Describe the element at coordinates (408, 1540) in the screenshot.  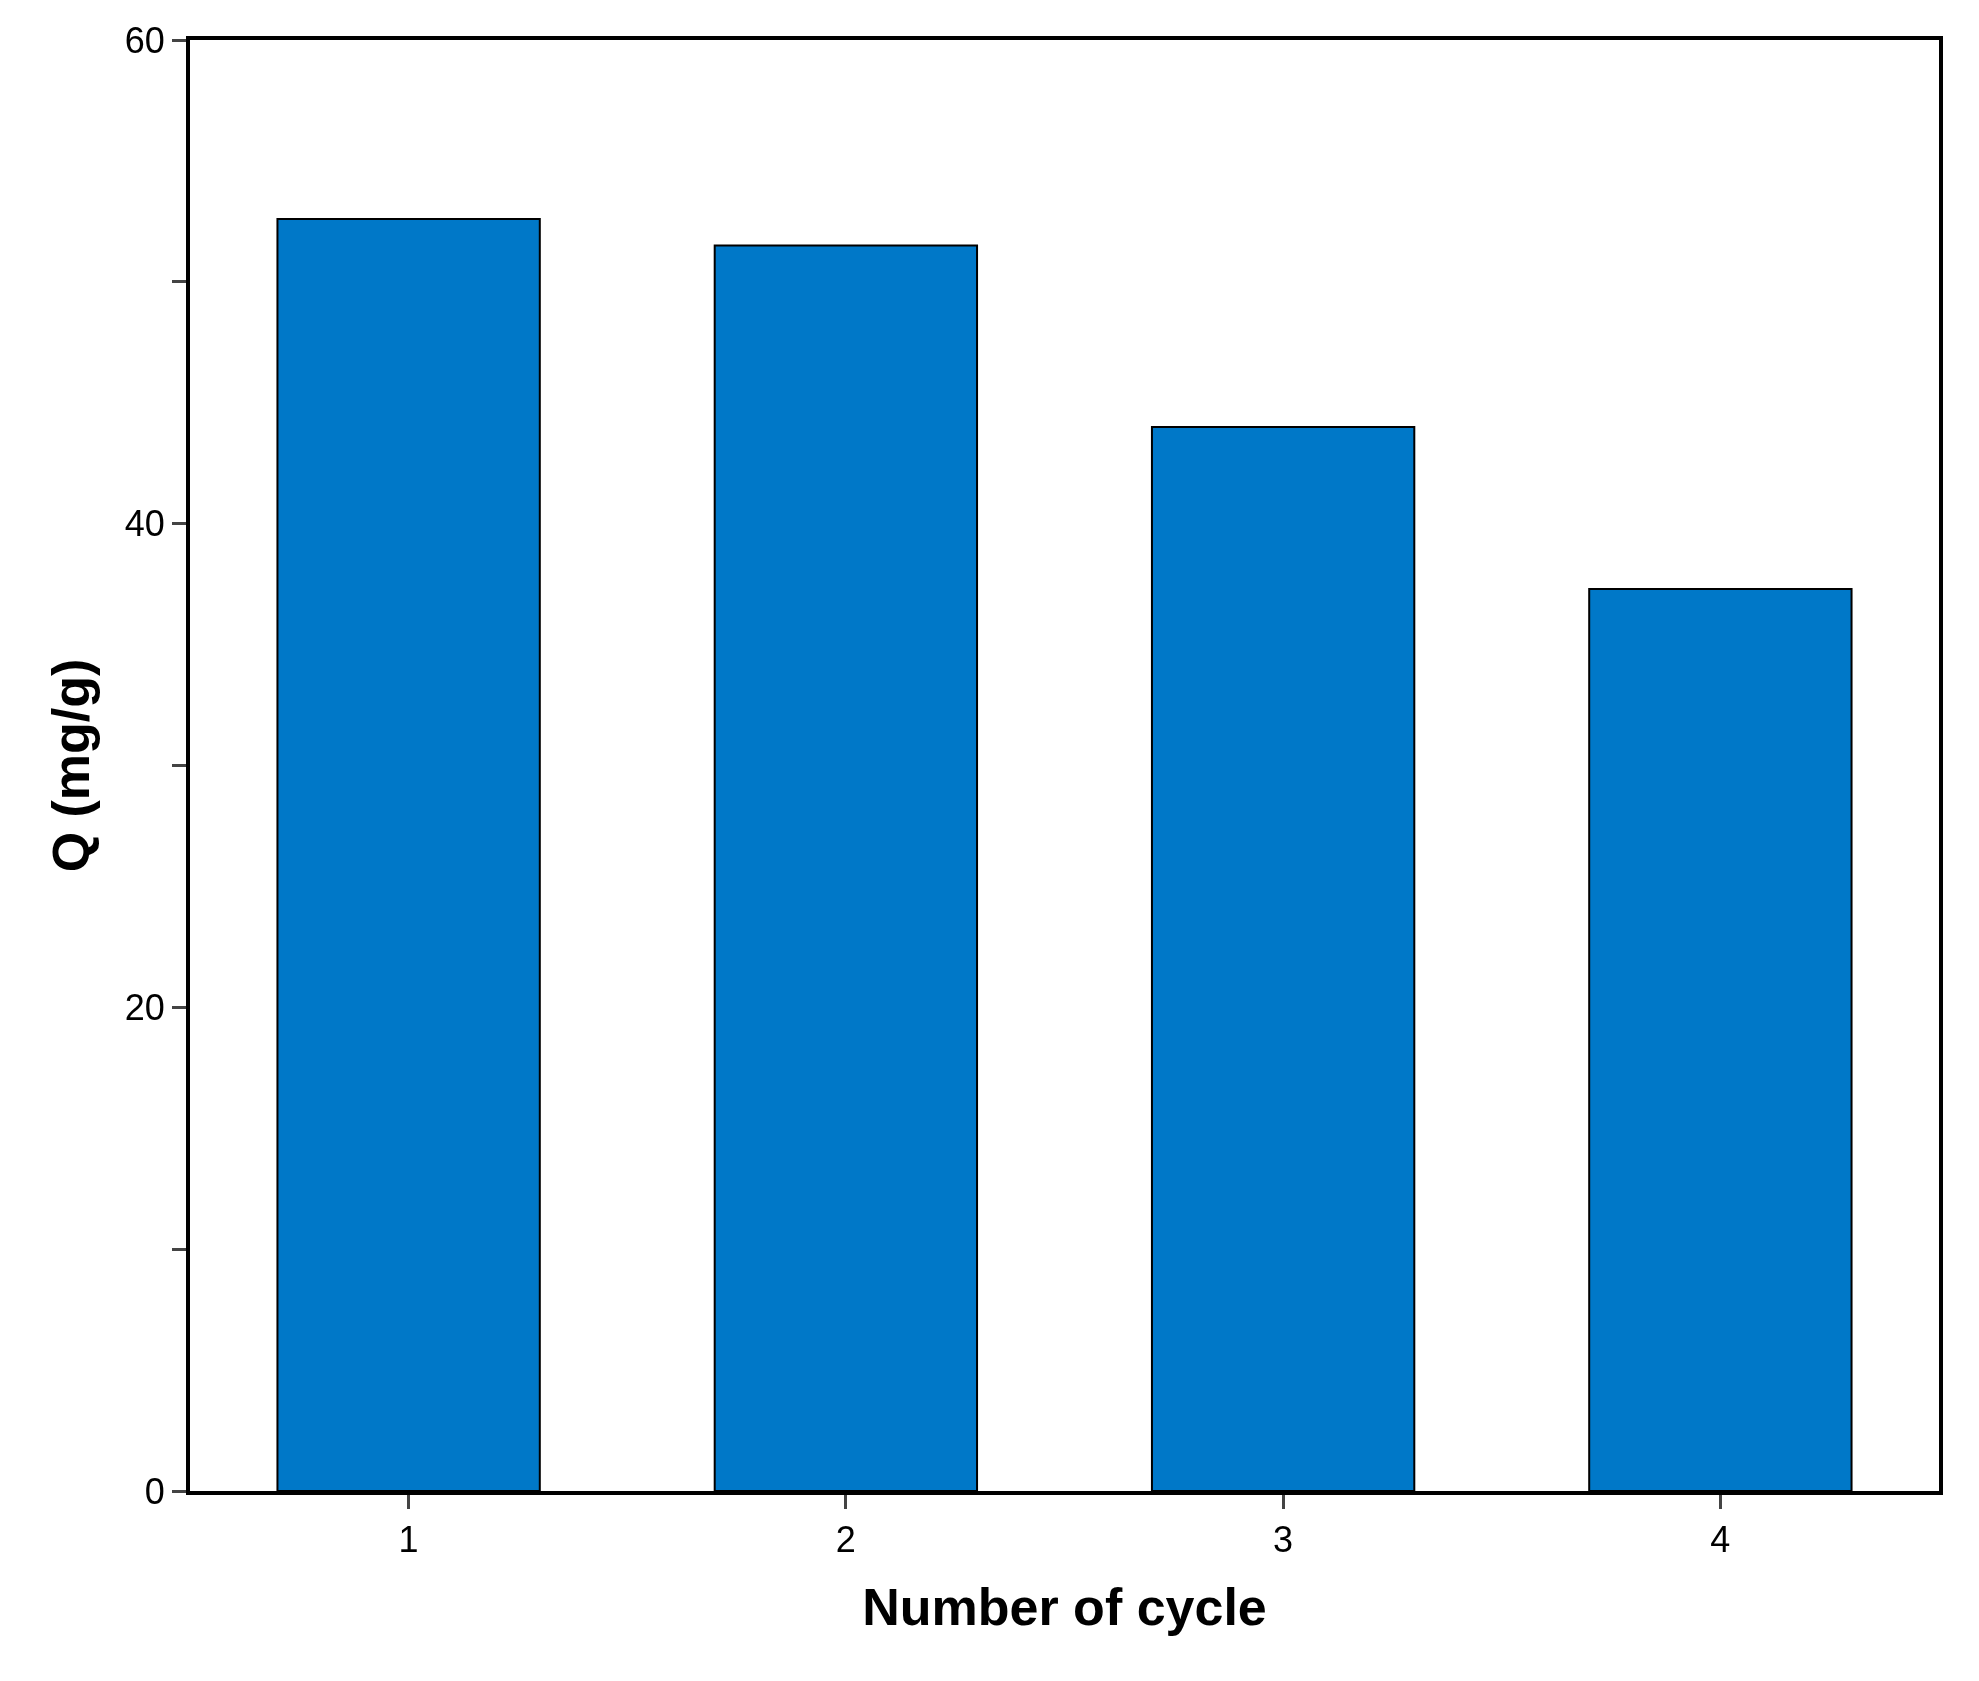
I see `x-tick-label: 1` at that location.